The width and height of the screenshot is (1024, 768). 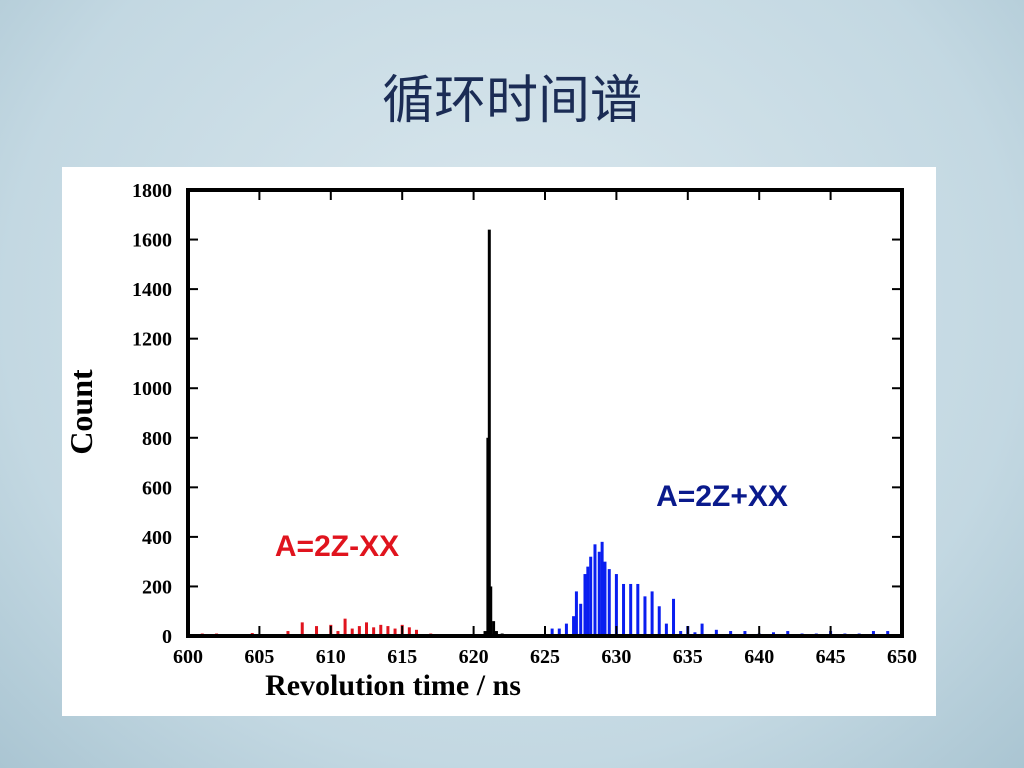 I want to click on x-tick-label: 615, so click(x=402, y=657).